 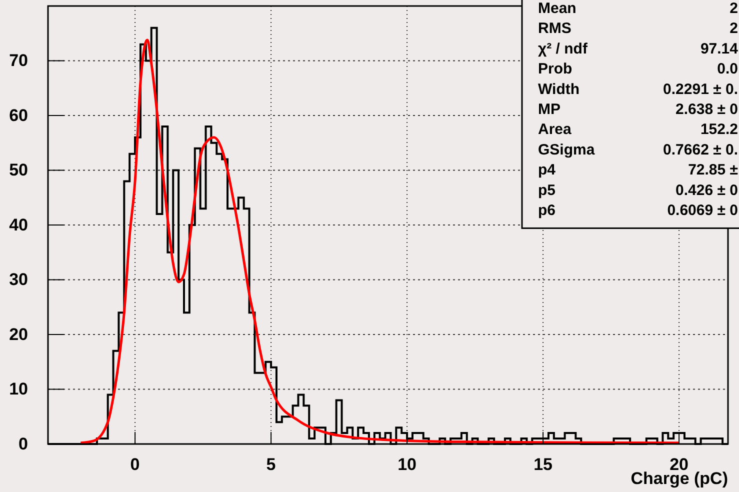 What do you see at coordinates (555, 29) in the screenshot?
I see `annotation: RMS` at bounding box center [555, 29].